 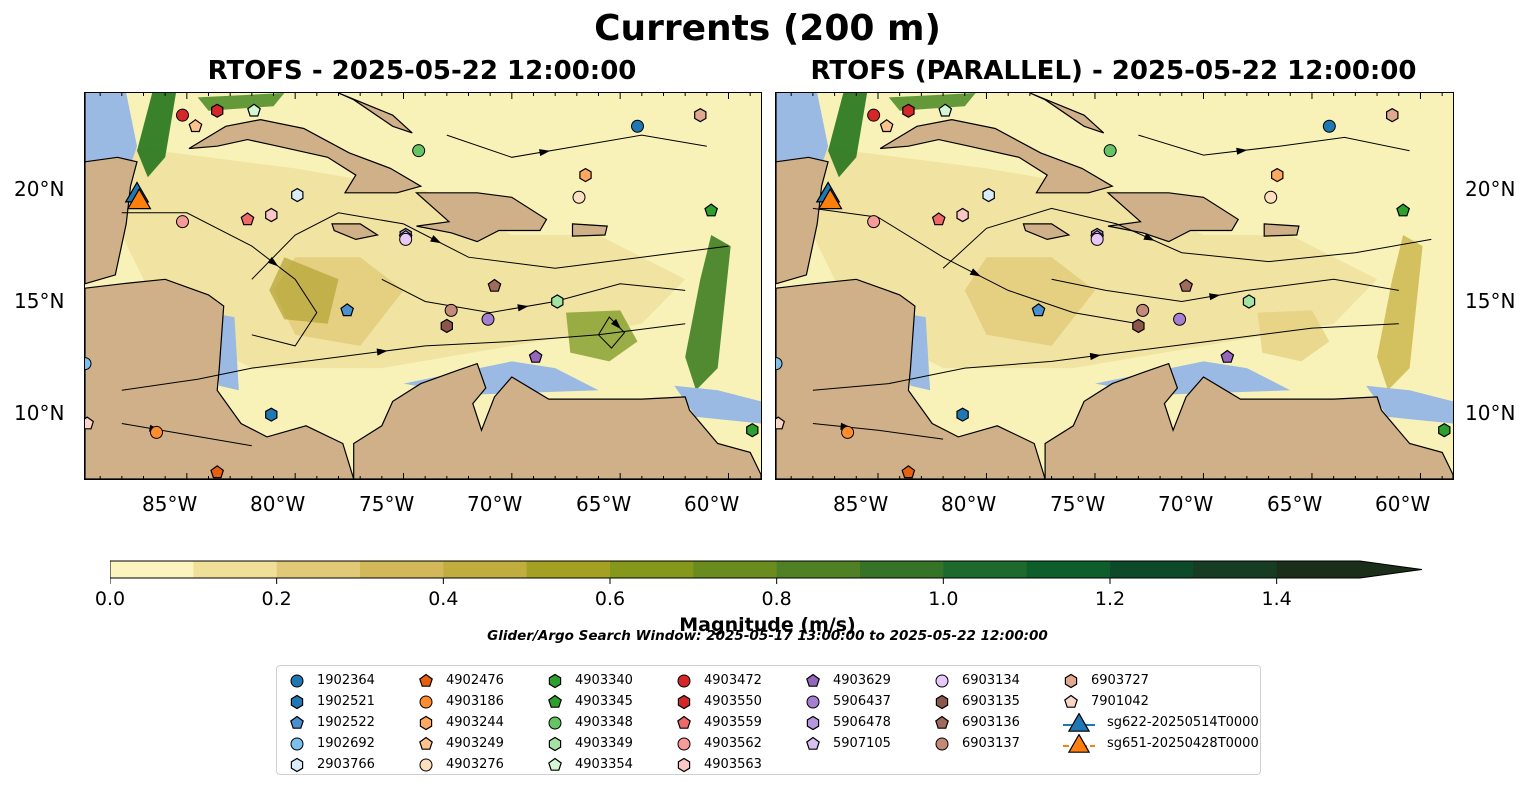 I want to click on legend-label: 4903345, so click(x=604, y=701).